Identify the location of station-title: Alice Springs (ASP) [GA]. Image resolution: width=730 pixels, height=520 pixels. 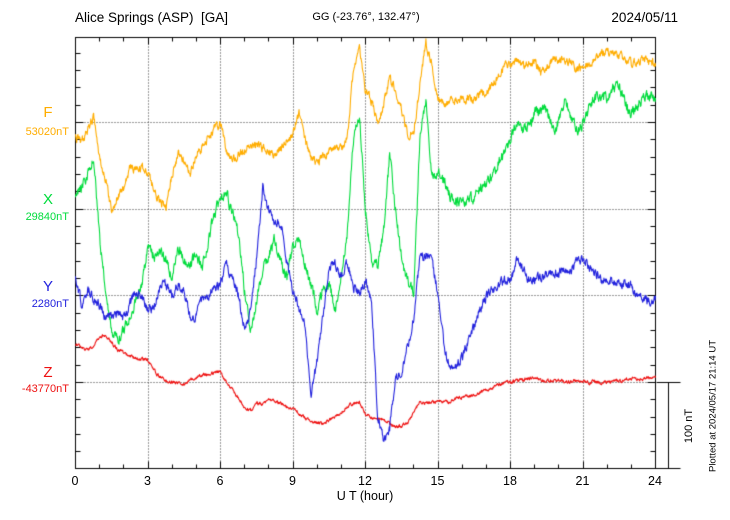
(152, 17).